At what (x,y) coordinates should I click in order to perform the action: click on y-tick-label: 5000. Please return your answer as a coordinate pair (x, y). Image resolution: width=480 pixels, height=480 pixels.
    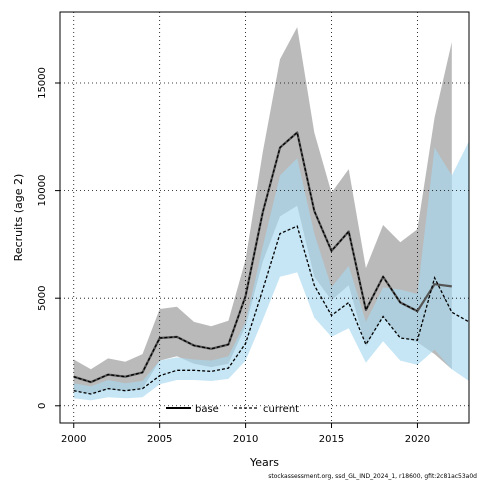
    Looking at the image, I should click on (42, 297).